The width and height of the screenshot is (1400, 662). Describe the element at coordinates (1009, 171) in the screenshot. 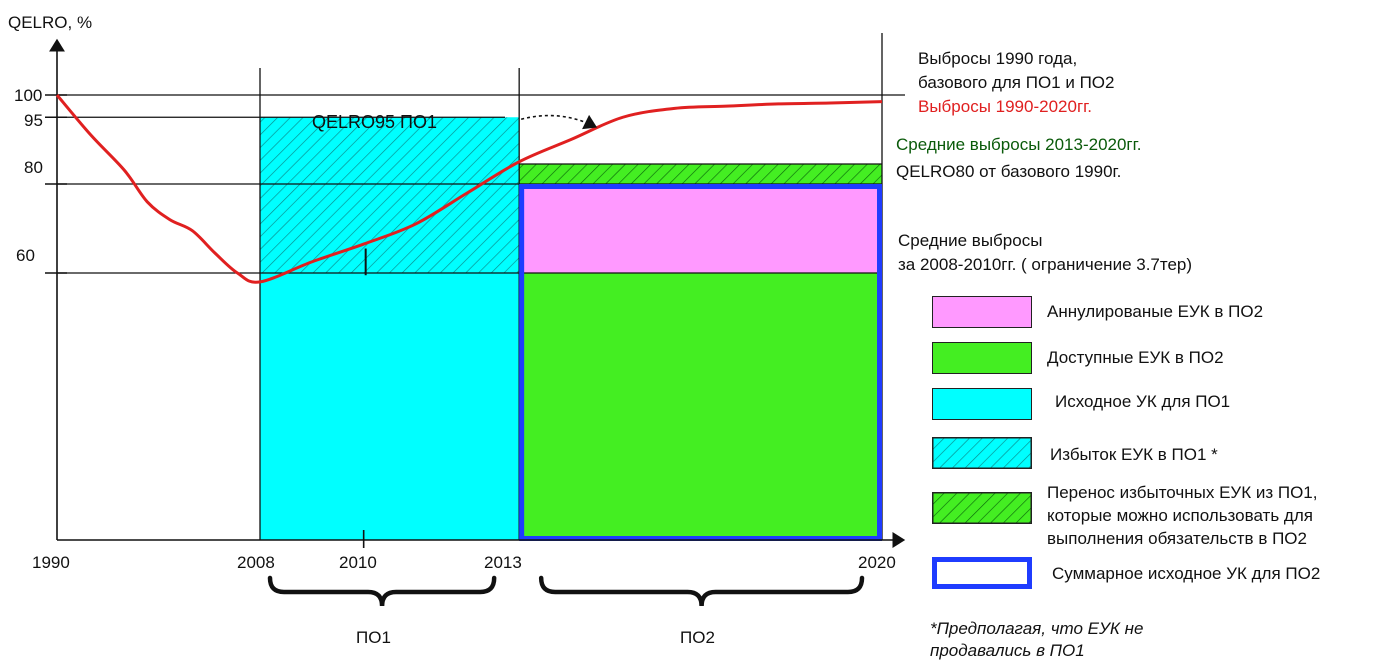

I see `qelro80-label: QELRO80 от базового 1990г.` at that location.